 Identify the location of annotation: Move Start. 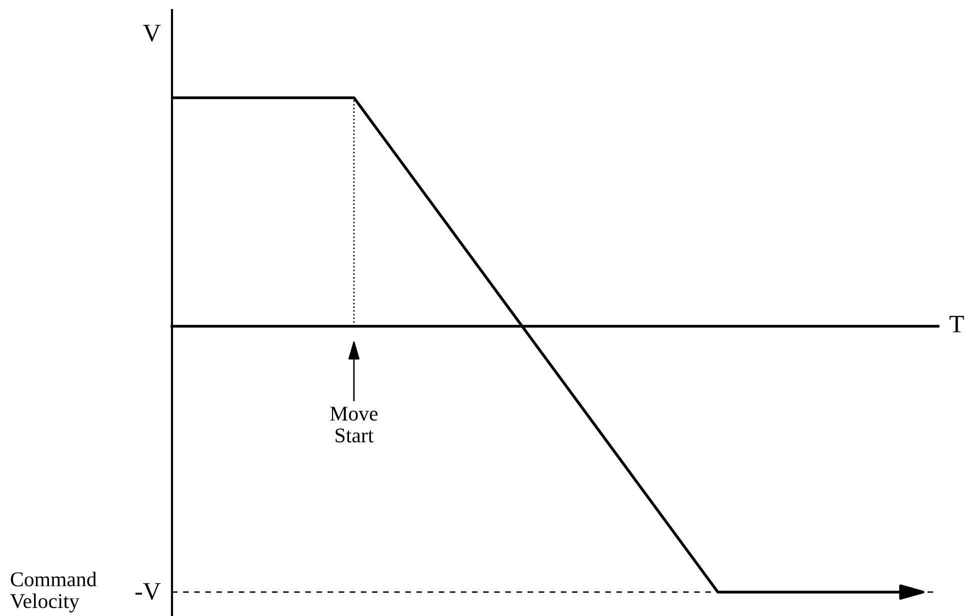
(354, 424).